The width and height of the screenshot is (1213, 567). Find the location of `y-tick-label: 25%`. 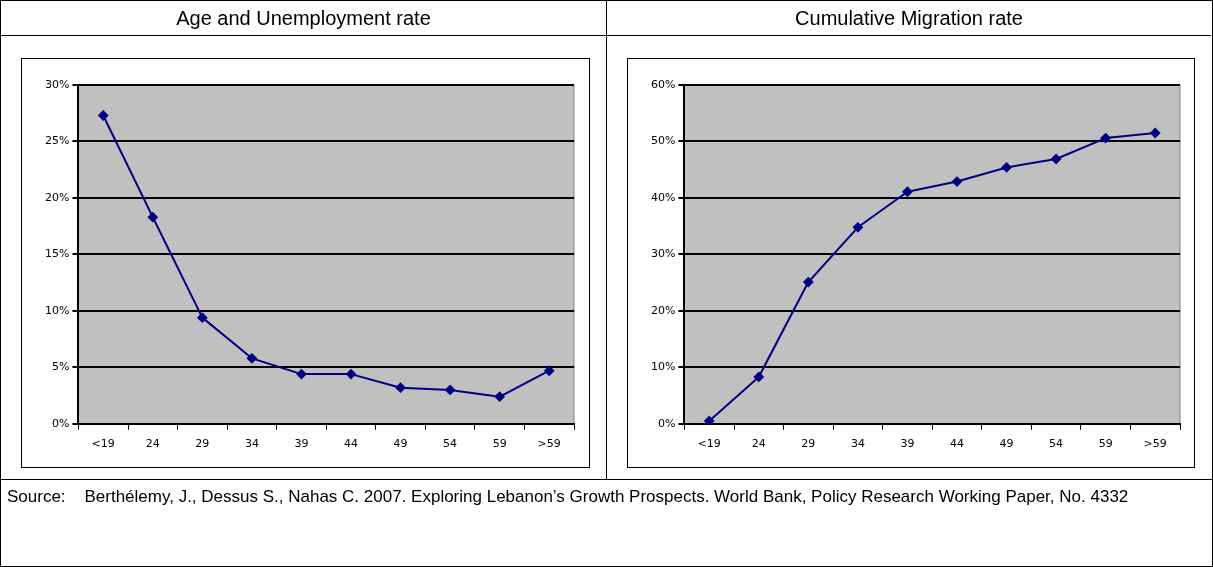

y-tick-label: 25% is located at coordinates (57, 141).